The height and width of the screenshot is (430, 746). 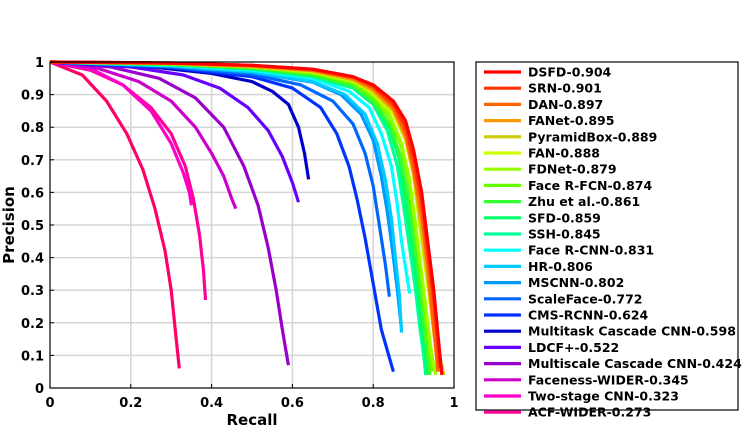 I want to click on x-tick-label: 0.4, so click(x=211, y=403).